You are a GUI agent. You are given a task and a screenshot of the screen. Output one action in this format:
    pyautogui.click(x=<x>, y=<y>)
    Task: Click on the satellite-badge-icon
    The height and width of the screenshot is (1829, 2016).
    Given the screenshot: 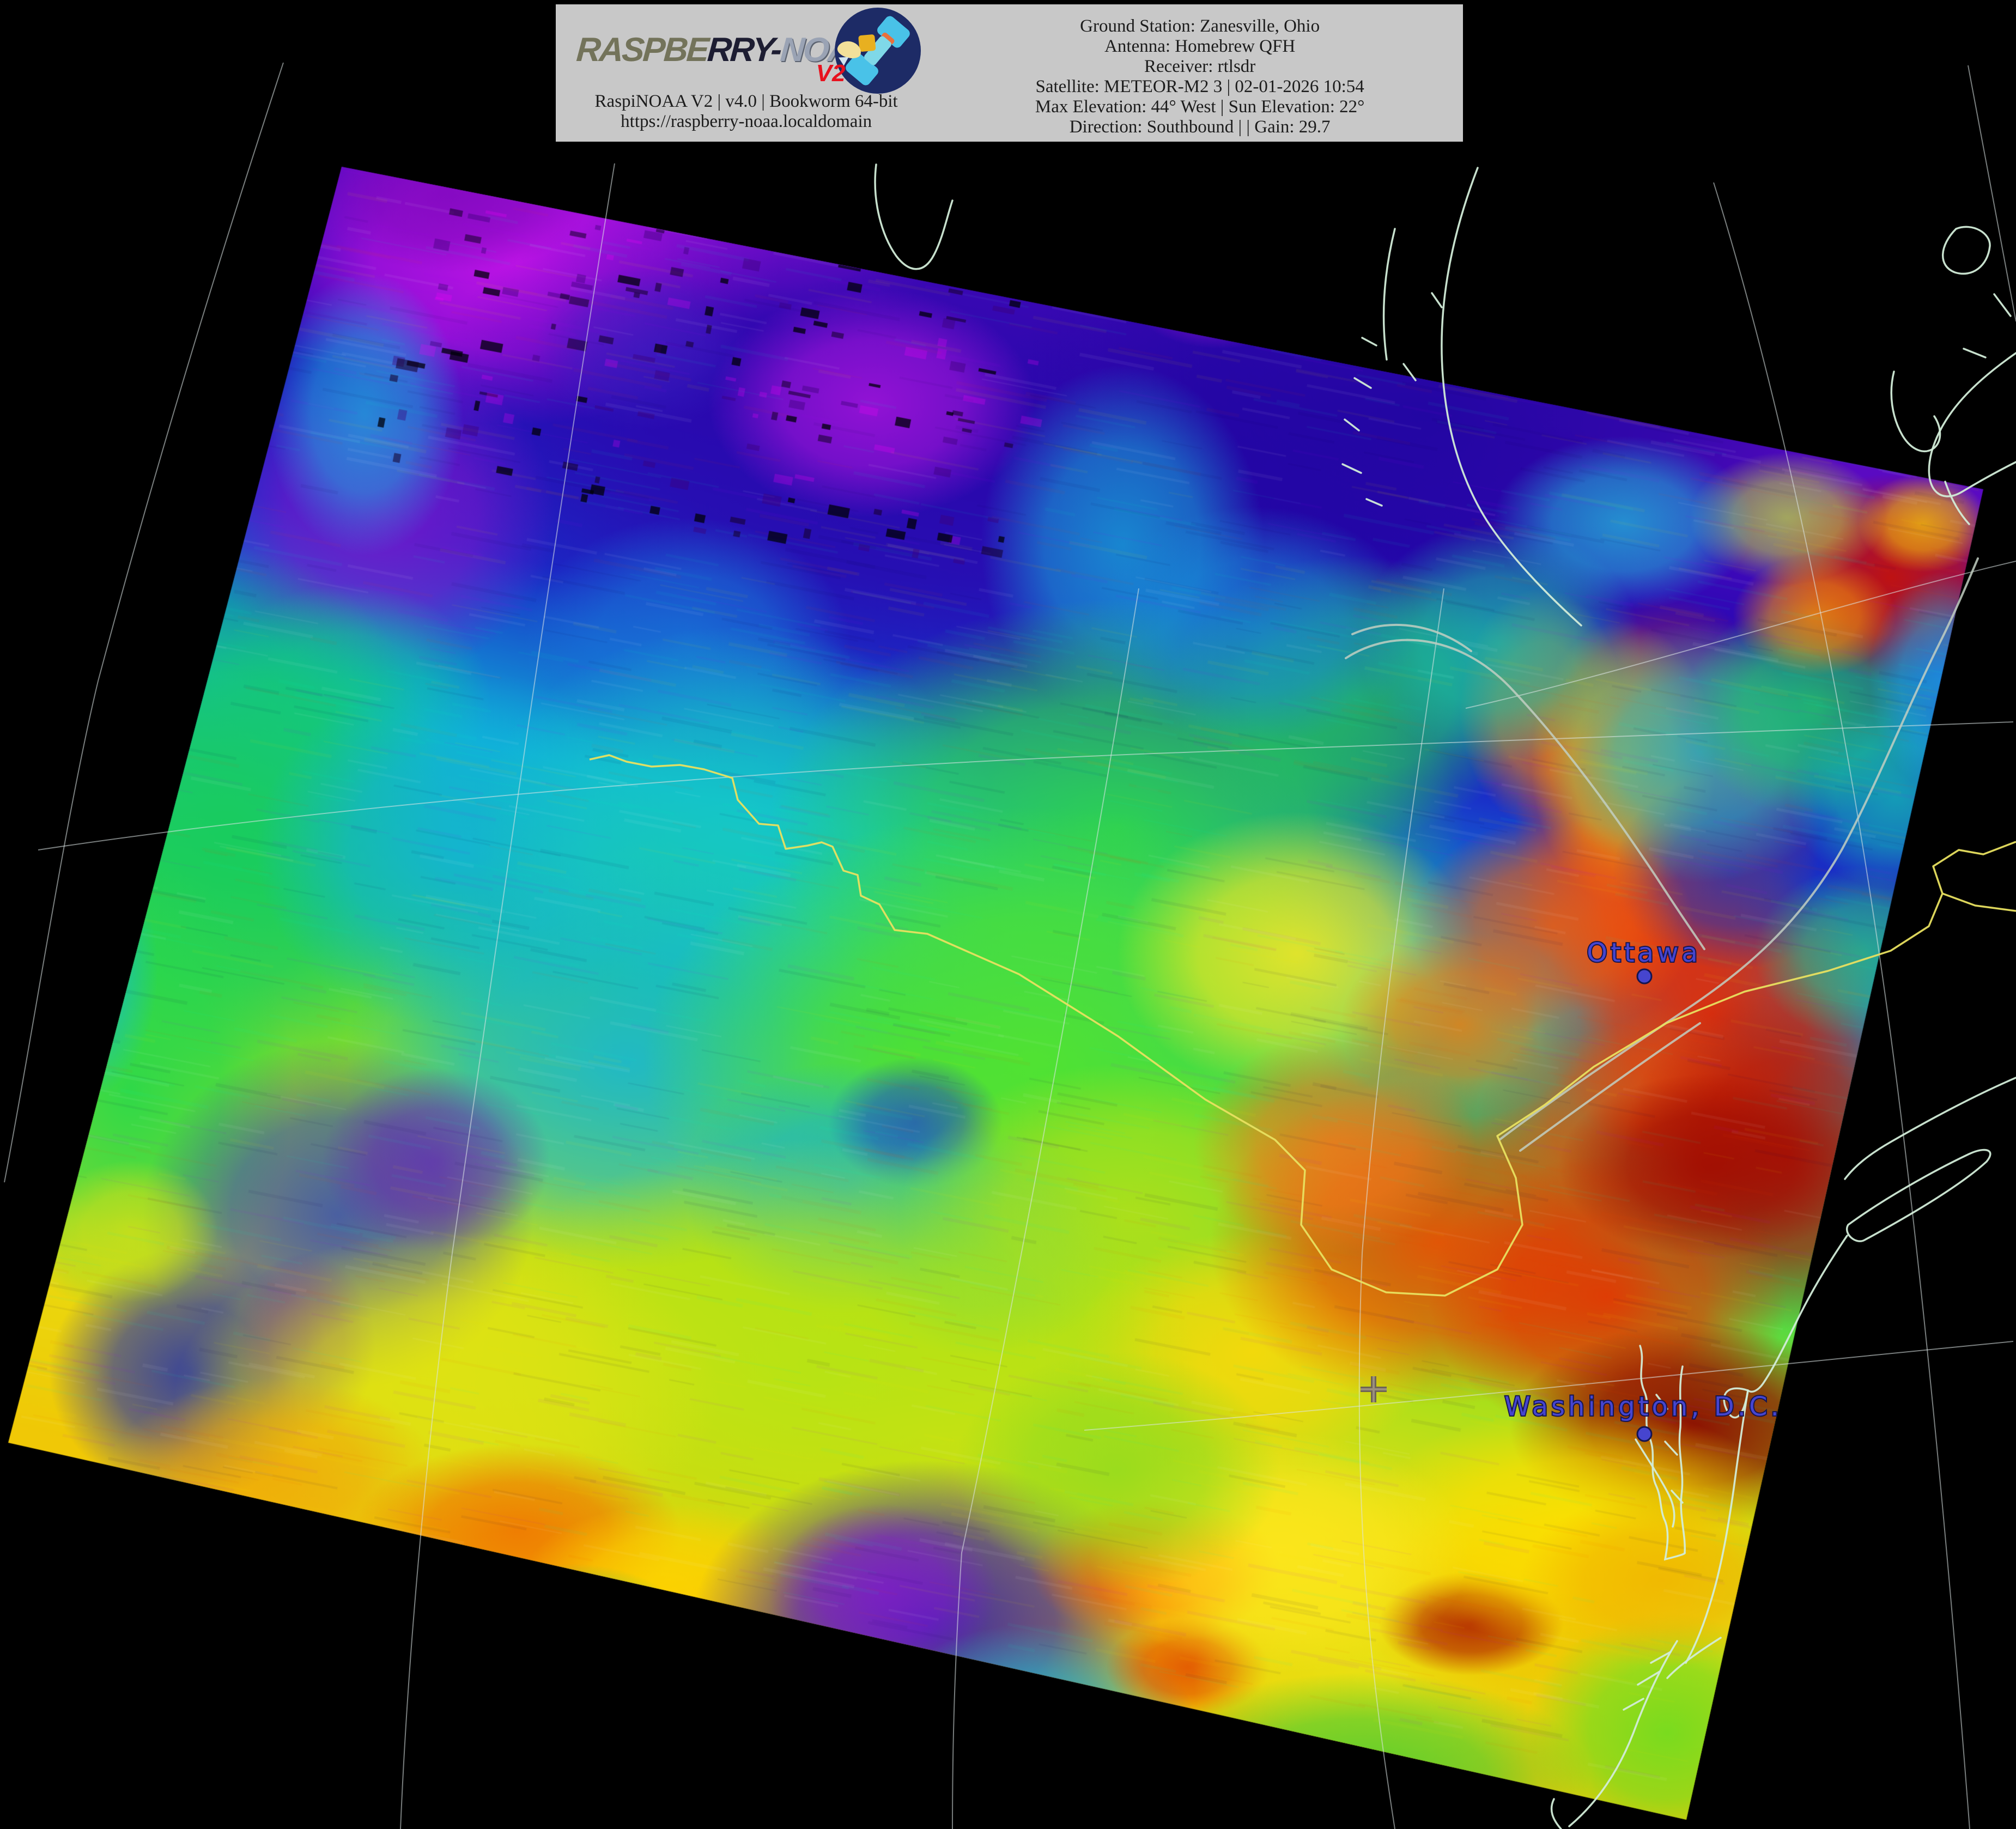 What is the action you would take?
    pyautogui.click(x=877, y=51)
    